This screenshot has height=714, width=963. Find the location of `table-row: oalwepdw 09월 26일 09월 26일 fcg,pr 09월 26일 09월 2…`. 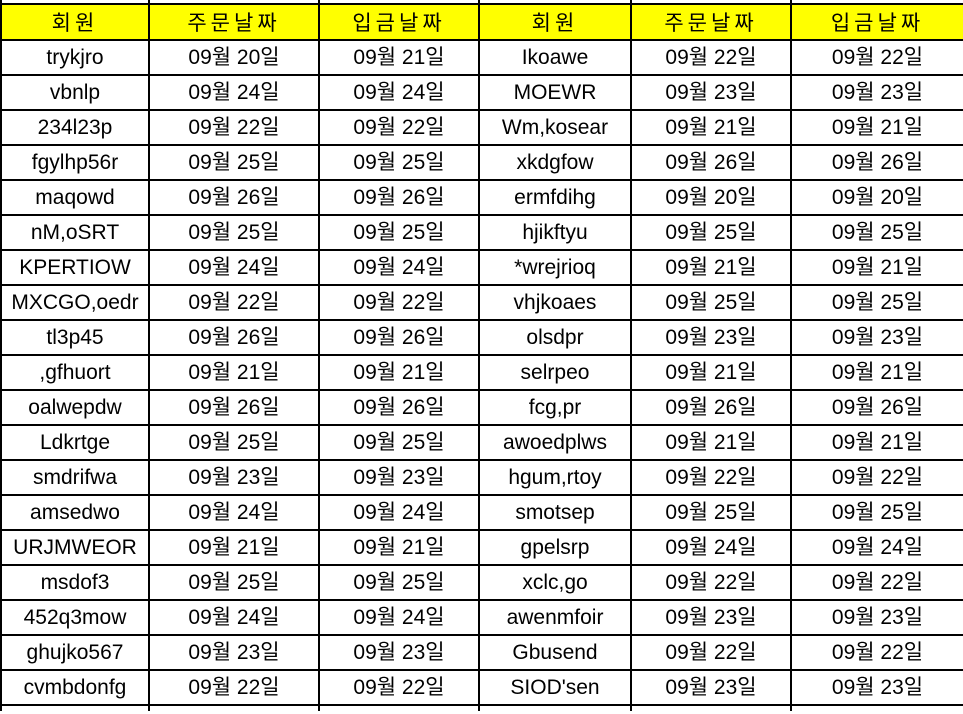

table-row: oalwepdw 09월 26일 09월 26일 fcg,pr 09월 26일 09월 2… is located at coordinates (481, 407).